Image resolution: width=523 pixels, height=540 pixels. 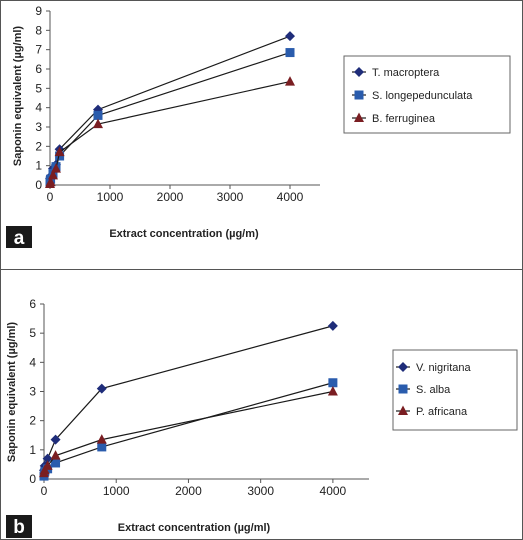 I want to click on x-tick-label-a: 0, so click(x=50, y=197).